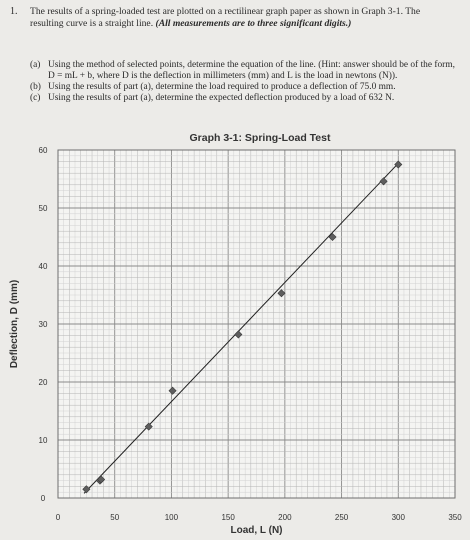  I want to click on y-tick-label: 10, so click(43, 440).